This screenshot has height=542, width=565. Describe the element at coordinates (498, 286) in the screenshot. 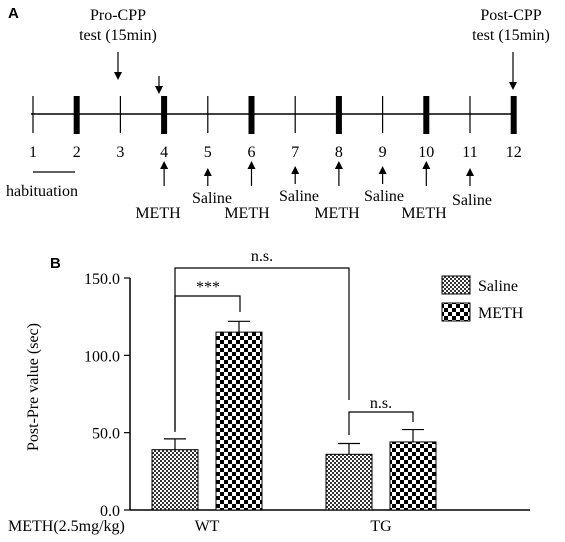

I see `legend-label-saline: Saline` at that location.